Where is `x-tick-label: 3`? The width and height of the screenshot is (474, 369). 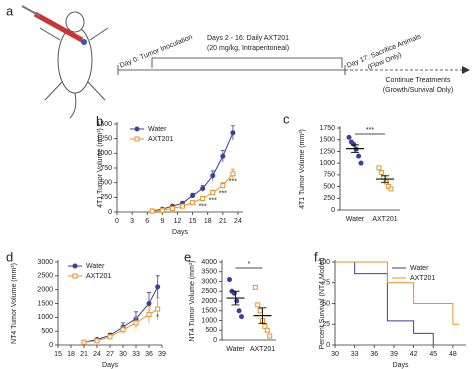 x-tick-label: 3 is located at coordinates (132, 221).